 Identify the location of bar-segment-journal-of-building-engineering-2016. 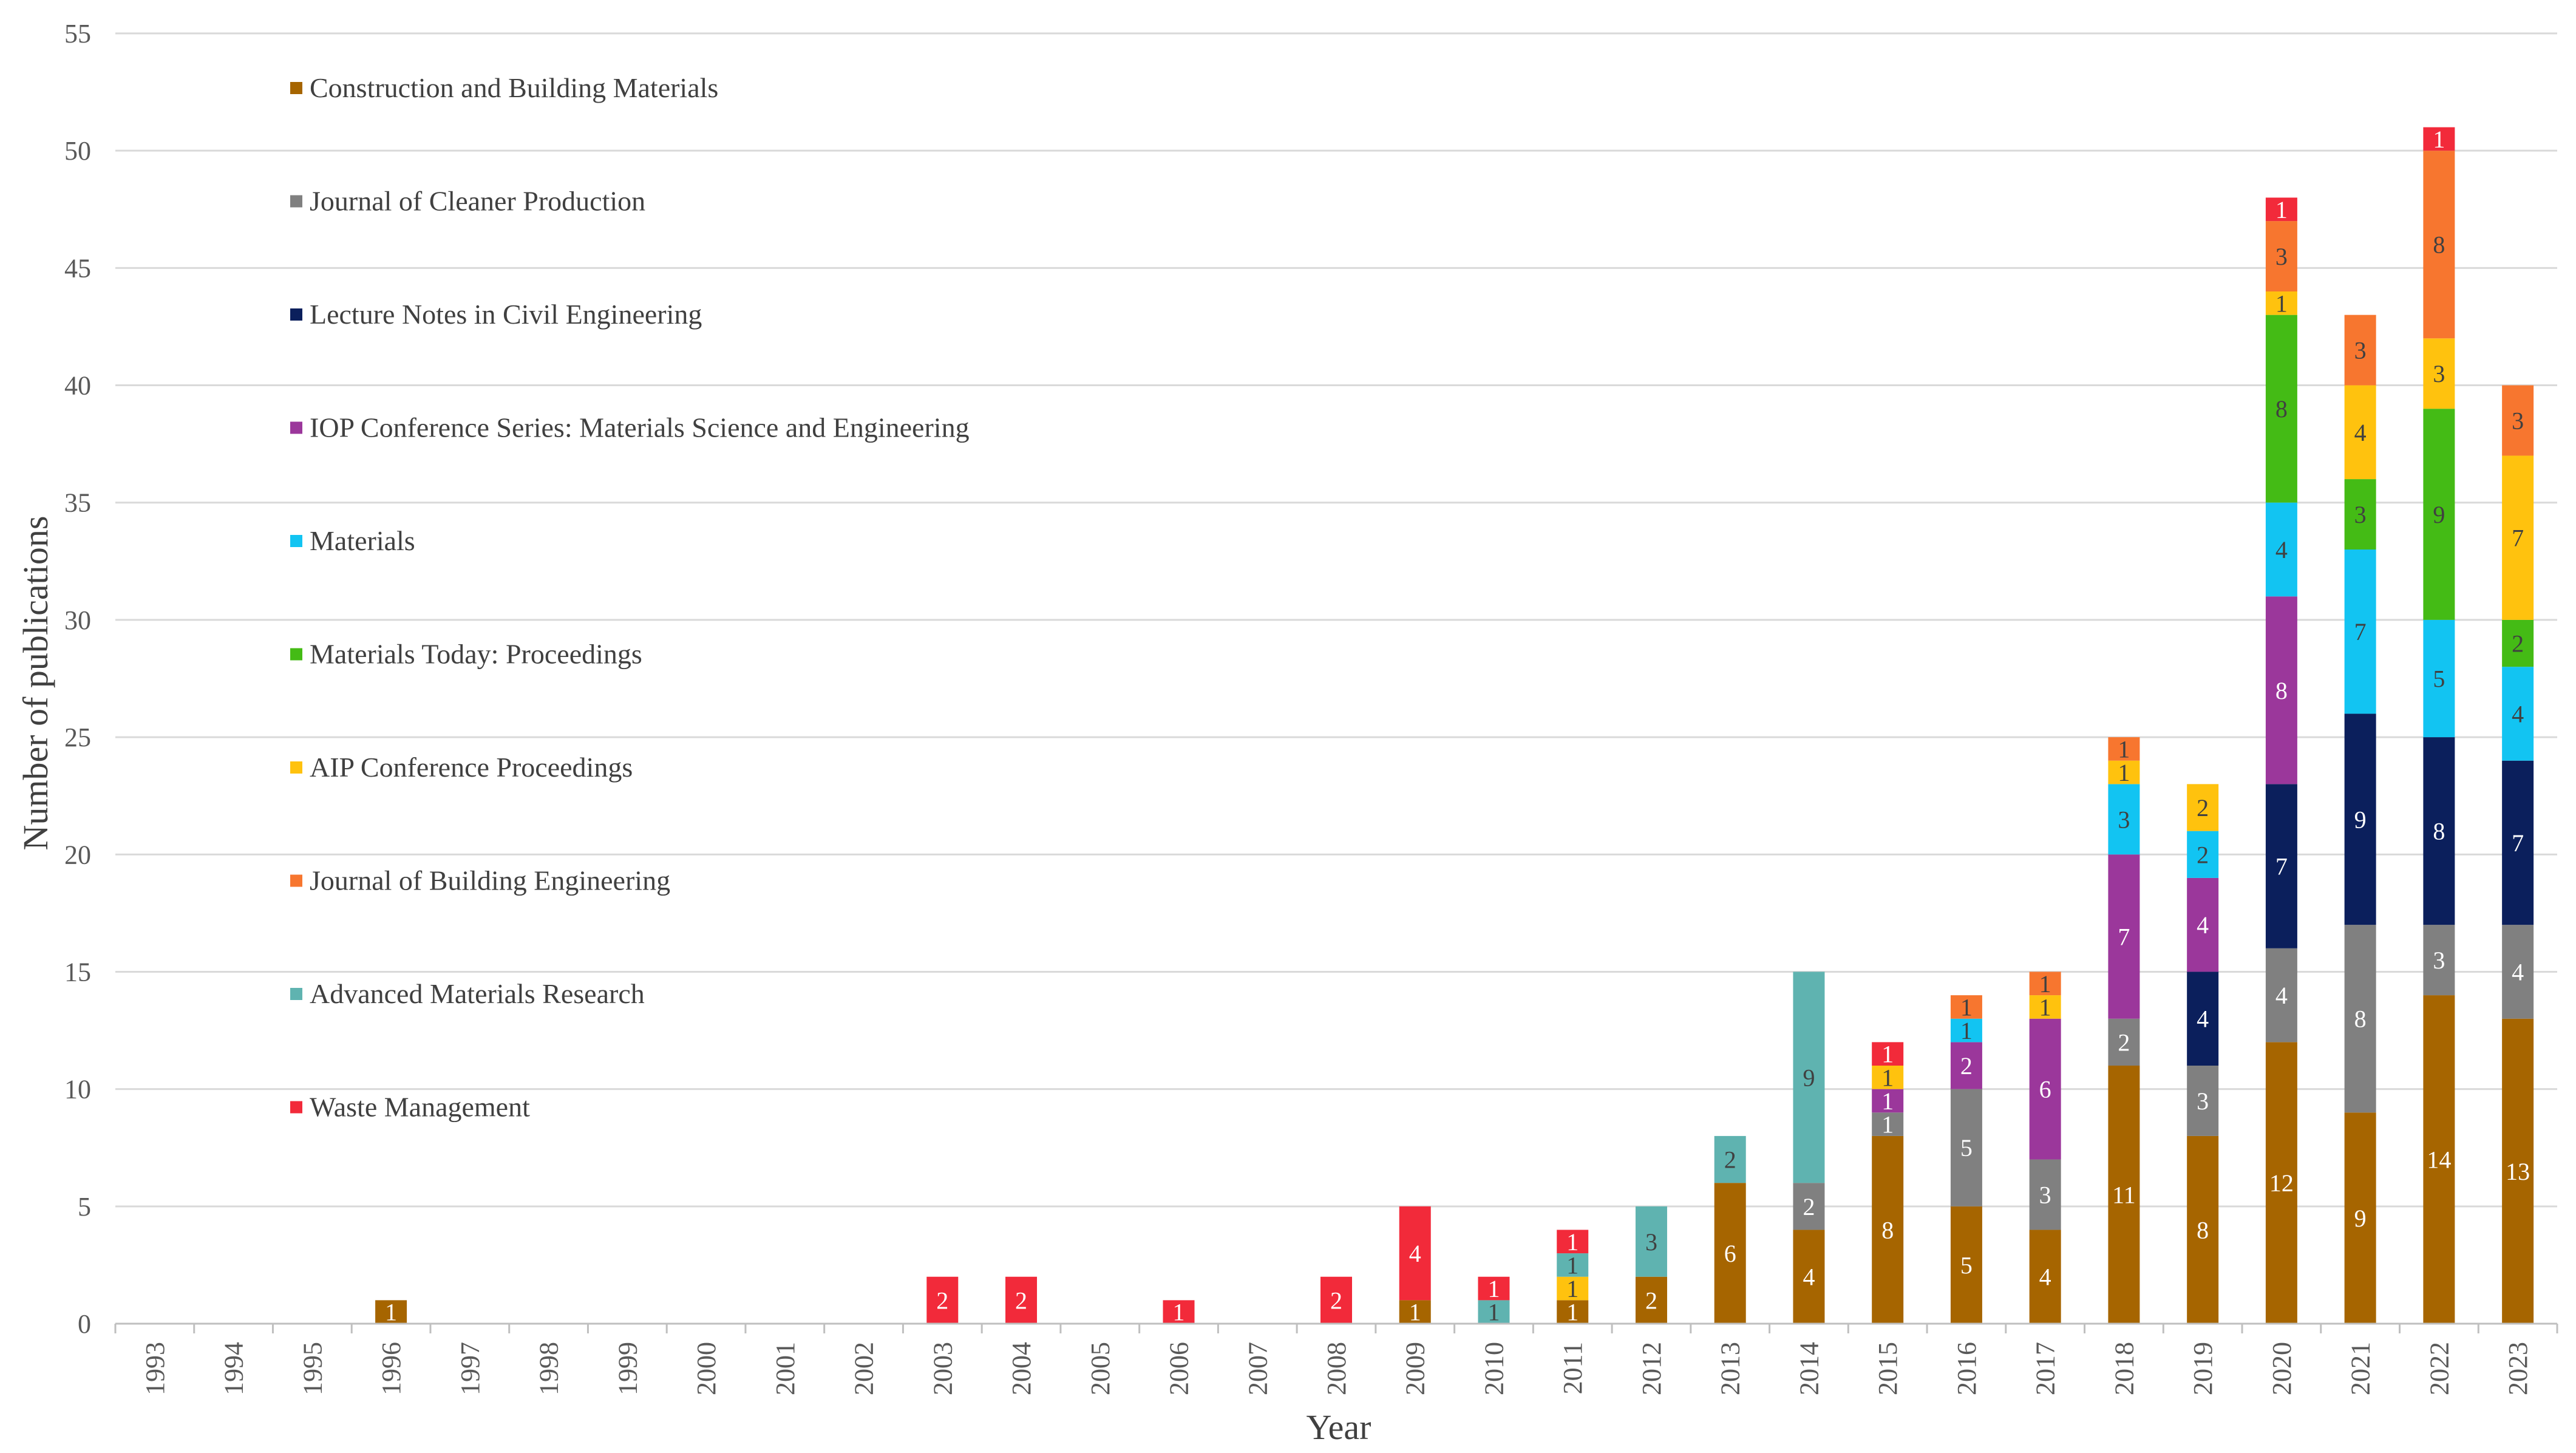
(1966, 1007).